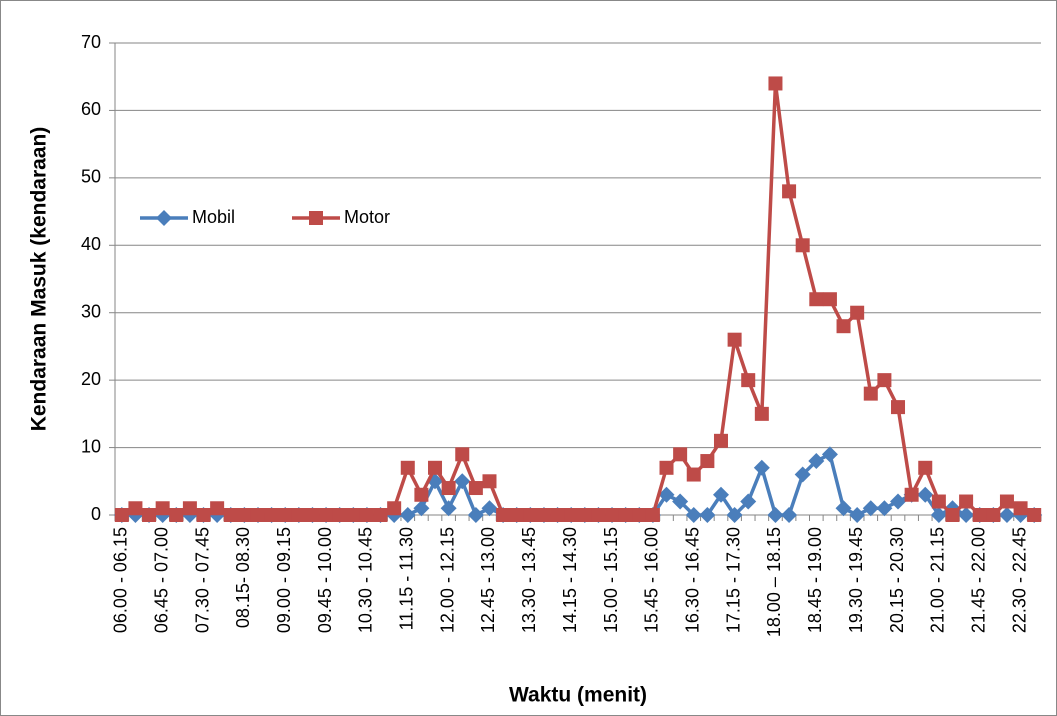  What do you see at coordinates (121, 580) in the screenshot?
I see `x-tick-label: 06.00 - 06.15` at bounding box center [121, 580].